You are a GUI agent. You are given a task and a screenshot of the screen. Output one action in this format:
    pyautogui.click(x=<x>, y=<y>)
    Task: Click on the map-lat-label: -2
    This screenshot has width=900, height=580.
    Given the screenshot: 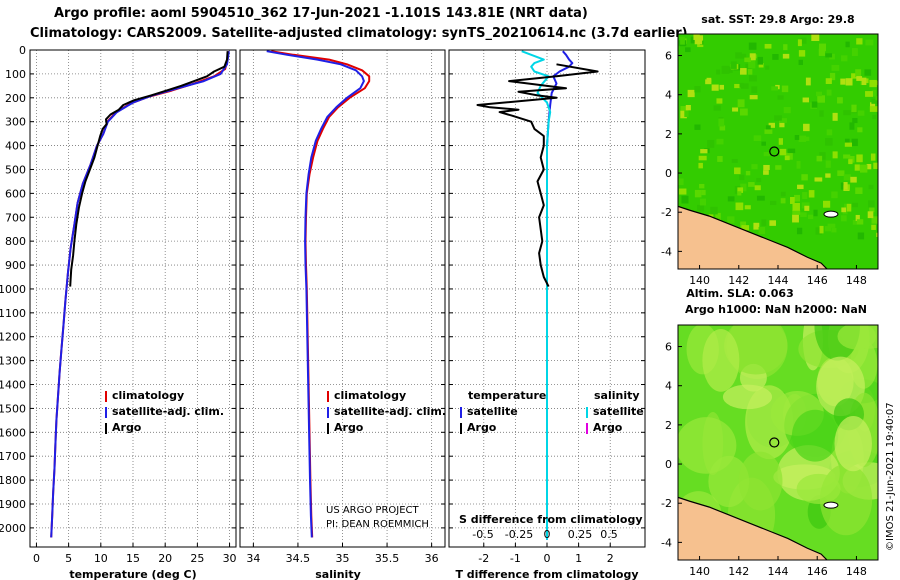 What is the action you would take?
    pyautogui.click(x=666, y=212)
    